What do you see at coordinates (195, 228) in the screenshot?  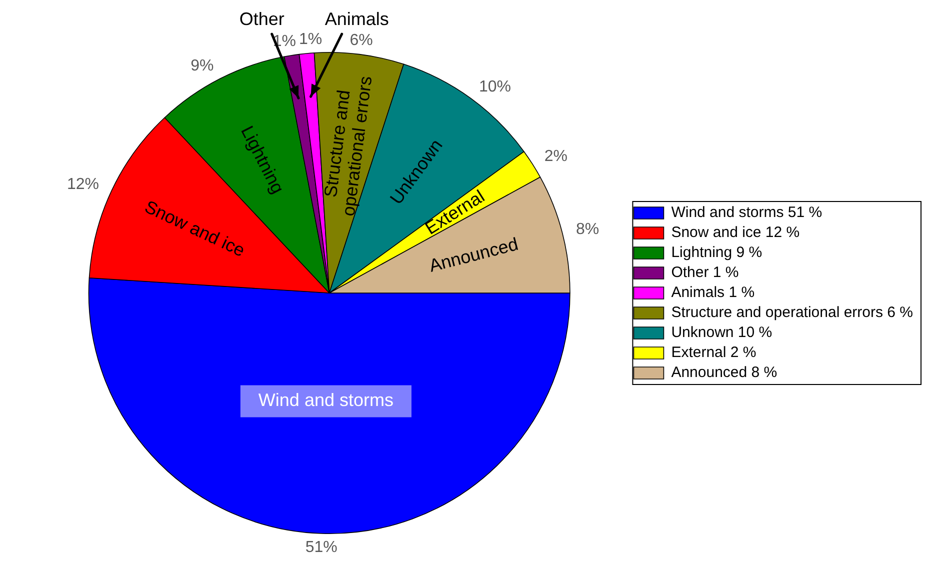 I see `text: Snow and ice` at bounding box center [195, 228].